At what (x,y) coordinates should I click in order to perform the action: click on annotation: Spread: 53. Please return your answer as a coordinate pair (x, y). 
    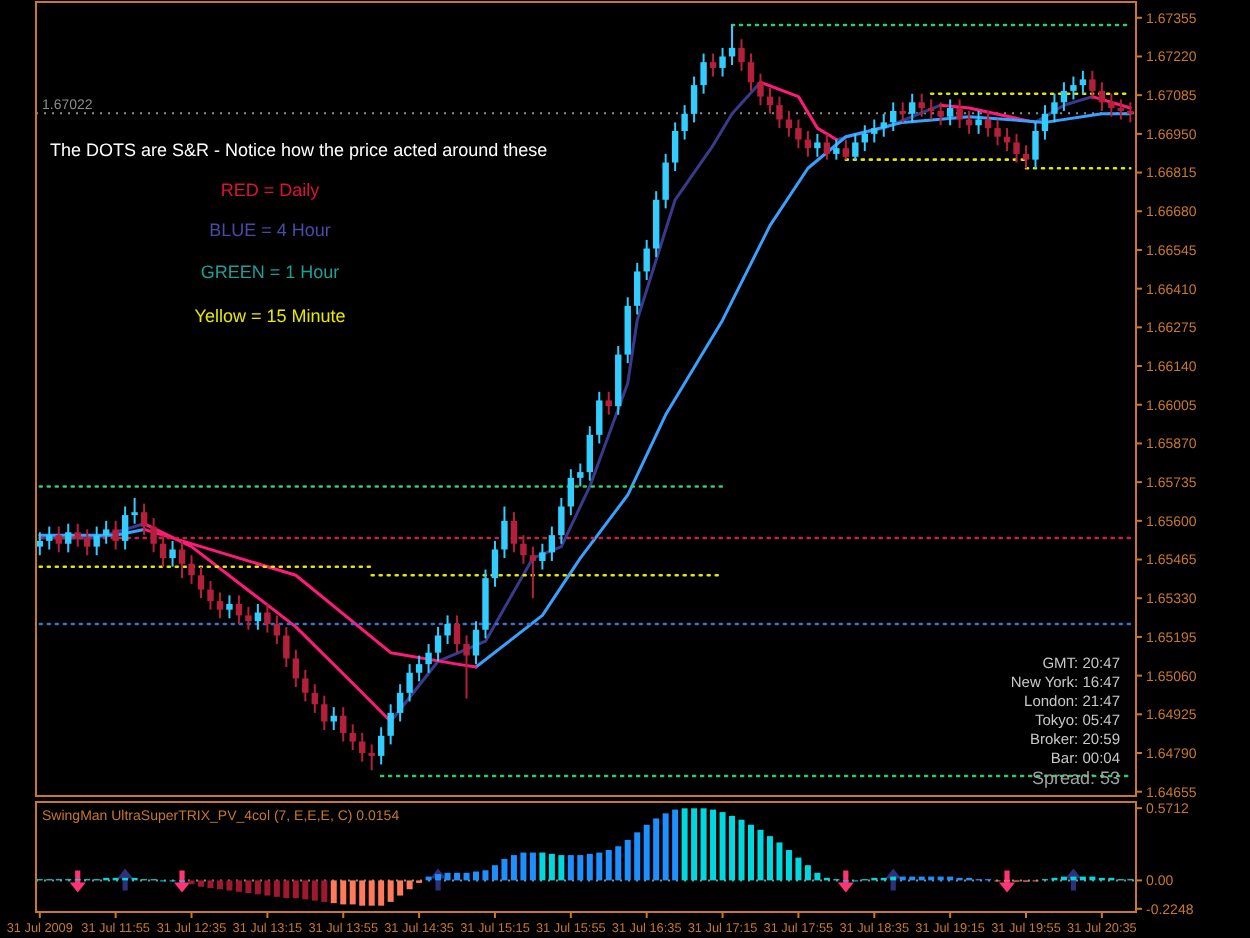
    Looking at the image, I should click on (1075, 778).